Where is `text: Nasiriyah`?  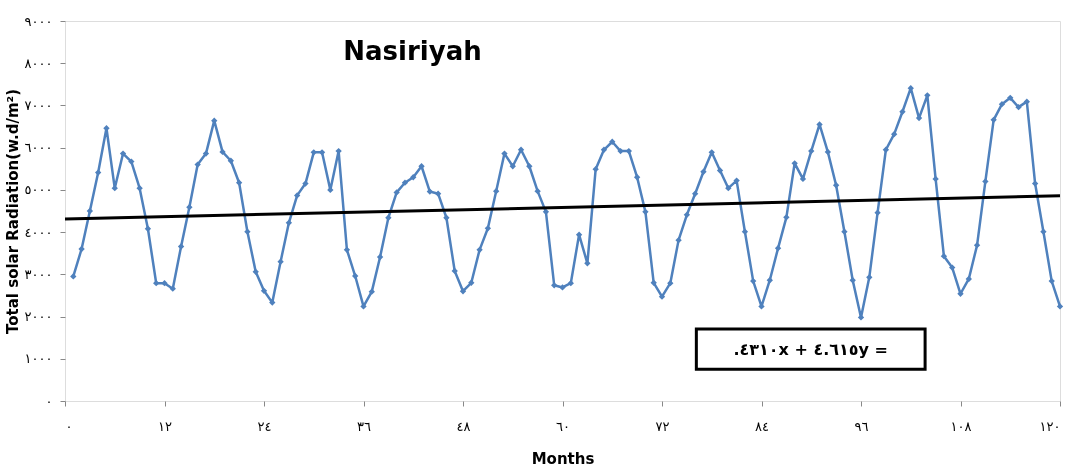 text: Nasiriyah is located at coordinates (412, 51).